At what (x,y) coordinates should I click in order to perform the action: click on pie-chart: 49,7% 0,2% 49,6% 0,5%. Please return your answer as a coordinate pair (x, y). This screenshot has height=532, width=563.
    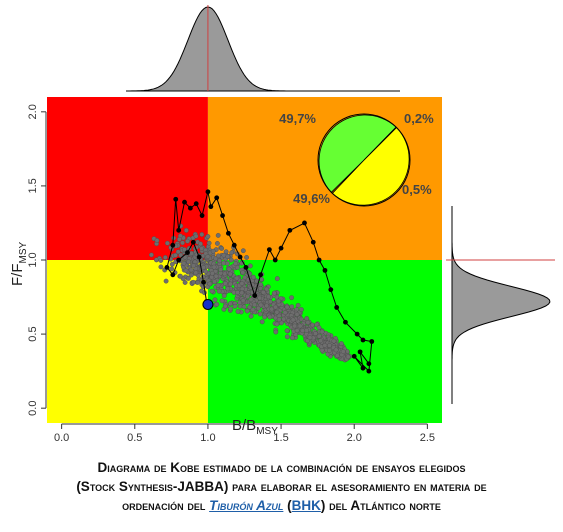
    Looking at the image, I should click on (356, 159).